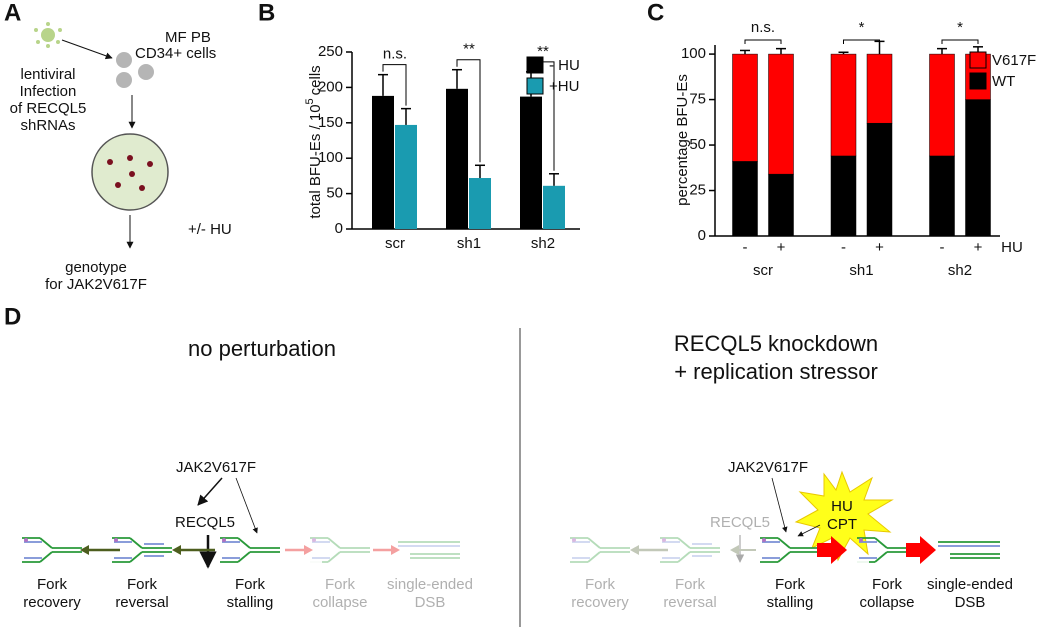  Describe the element at coordinates (48, 35) in the screenshot. I see `virus-icon` at that location.